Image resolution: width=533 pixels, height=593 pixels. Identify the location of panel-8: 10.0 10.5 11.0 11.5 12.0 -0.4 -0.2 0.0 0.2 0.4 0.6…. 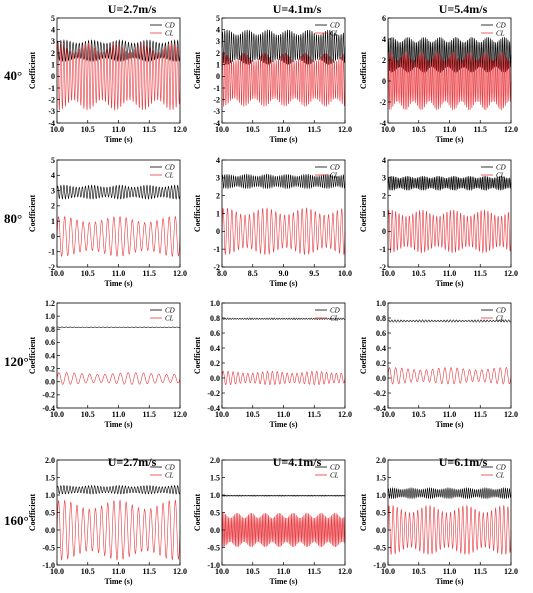
(272, 364).